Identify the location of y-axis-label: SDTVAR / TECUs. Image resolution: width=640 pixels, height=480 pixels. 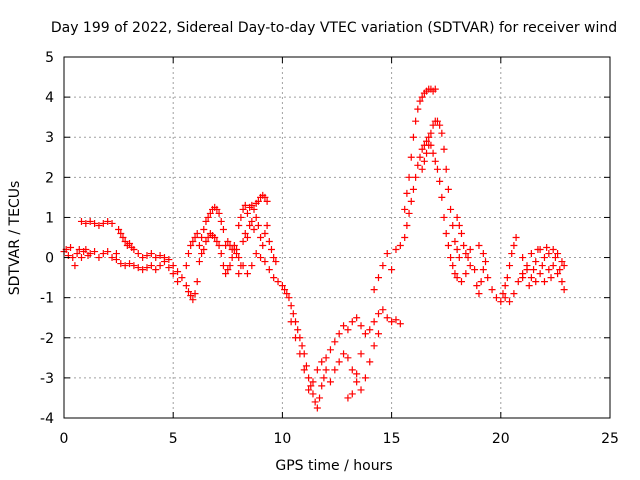
(15, 238).